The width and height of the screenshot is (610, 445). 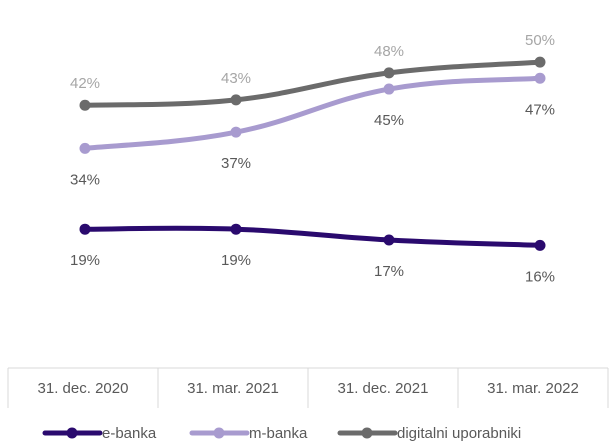 What do you see at coordinates (312, 113) in the screenshot?
I see `series-line-m-banka` at bounding box center [312, 113].